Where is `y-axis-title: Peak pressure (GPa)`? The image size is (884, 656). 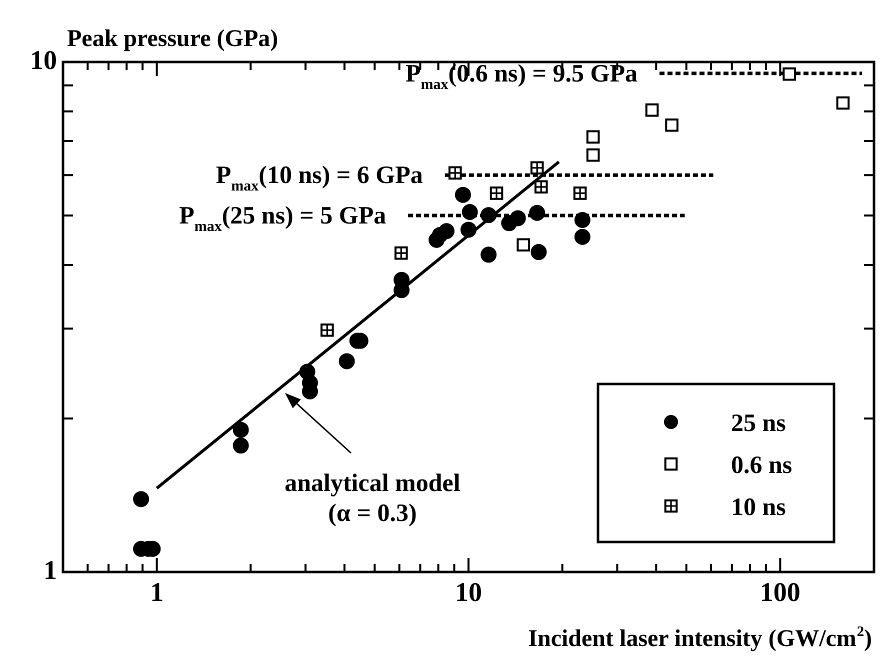 y-axis-title: Peak pressure (GPa) is located at coordinates (172, 39).